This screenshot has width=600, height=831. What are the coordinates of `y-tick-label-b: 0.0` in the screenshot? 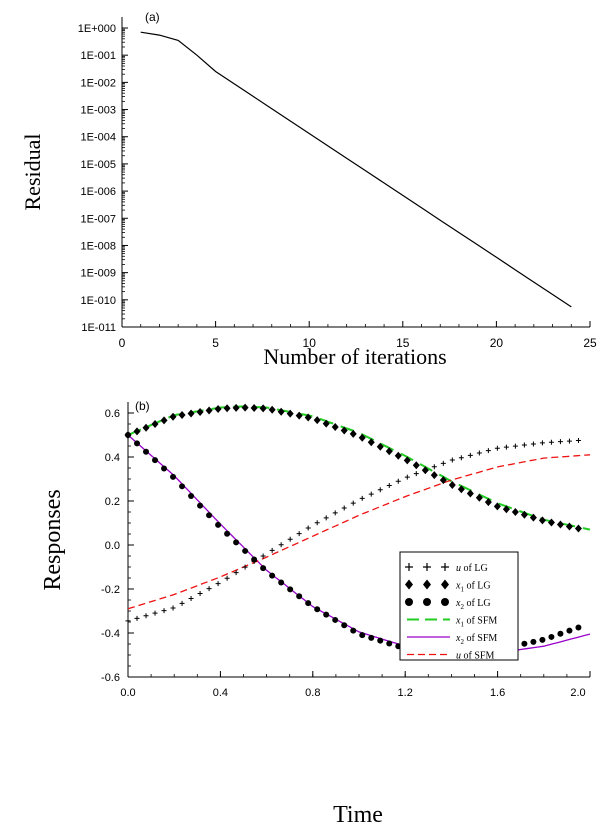 It's located at (112, 546).